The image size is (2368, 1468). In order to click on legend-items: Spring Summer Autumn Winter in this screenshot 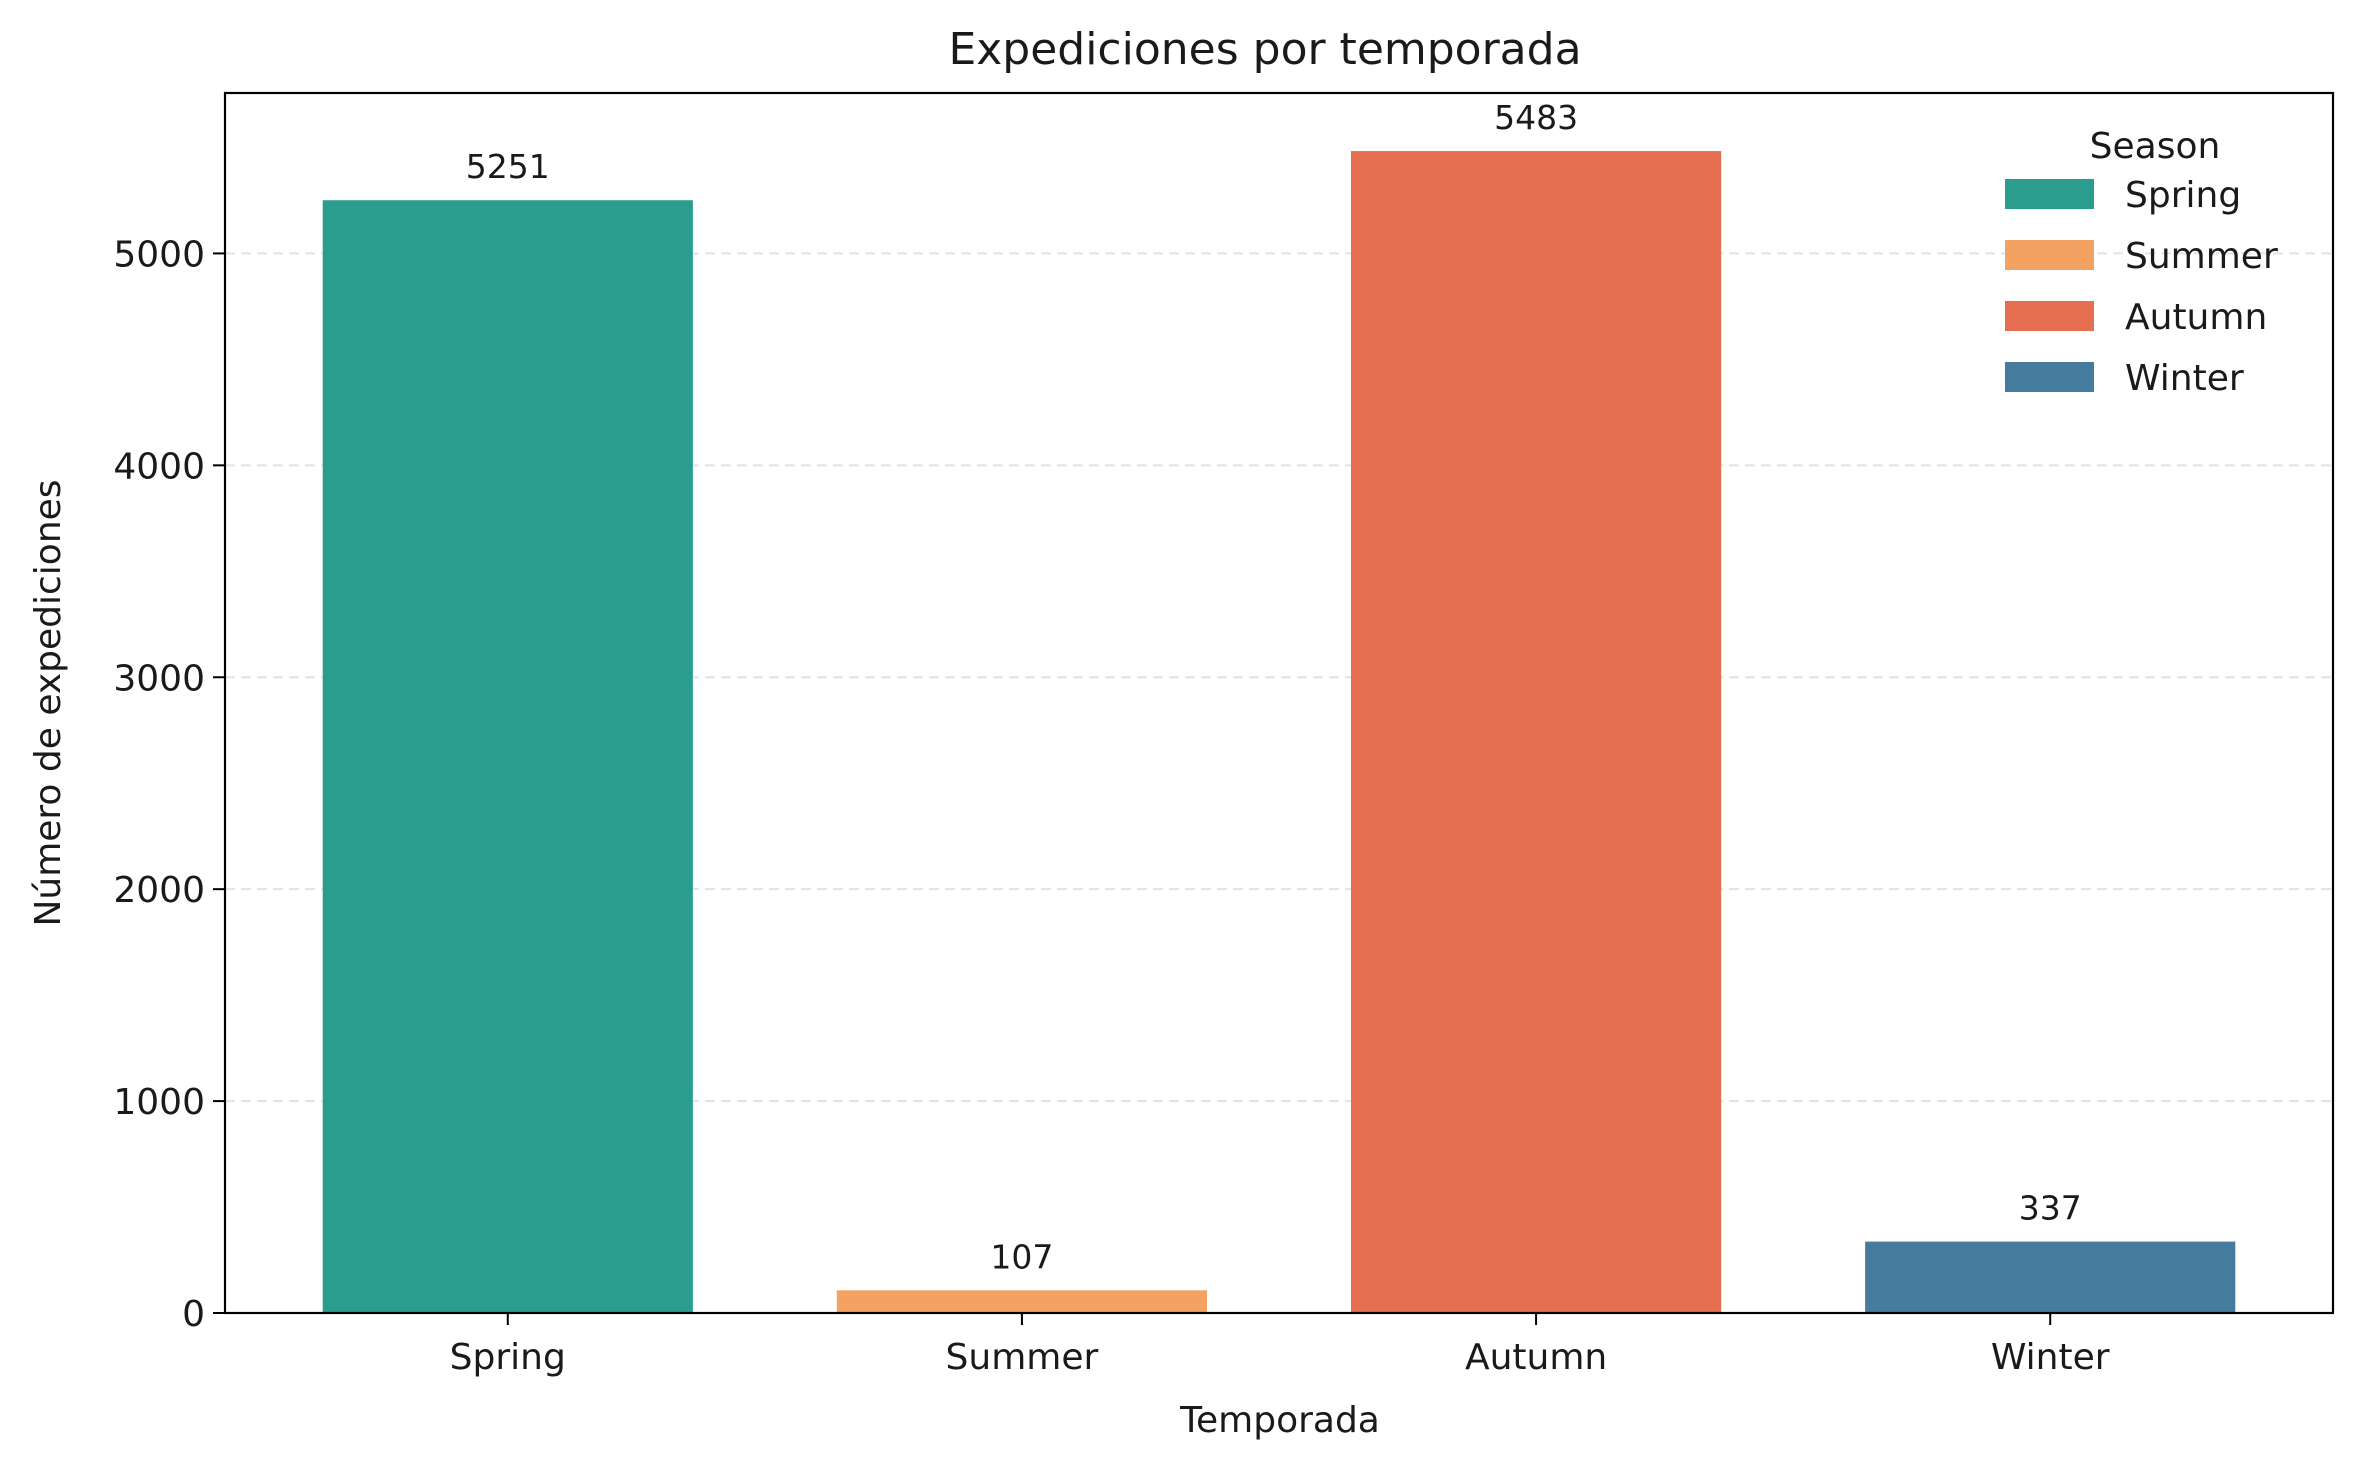, I will do `click(2141, 287)`.